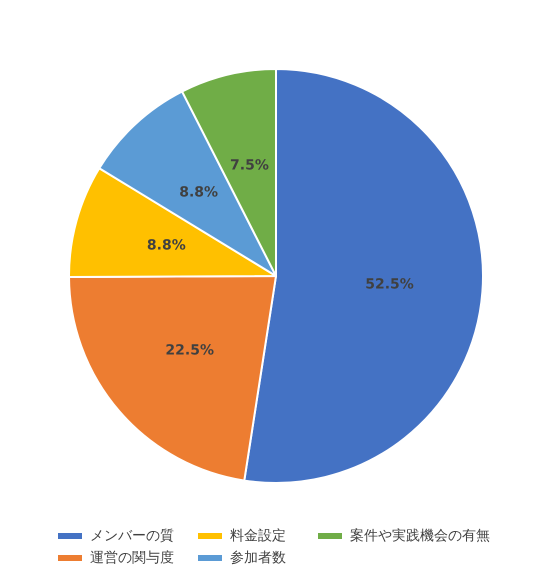 The image size is (536, 572). I want to click on legend-label: 運営の関与度, so click(132, 558).